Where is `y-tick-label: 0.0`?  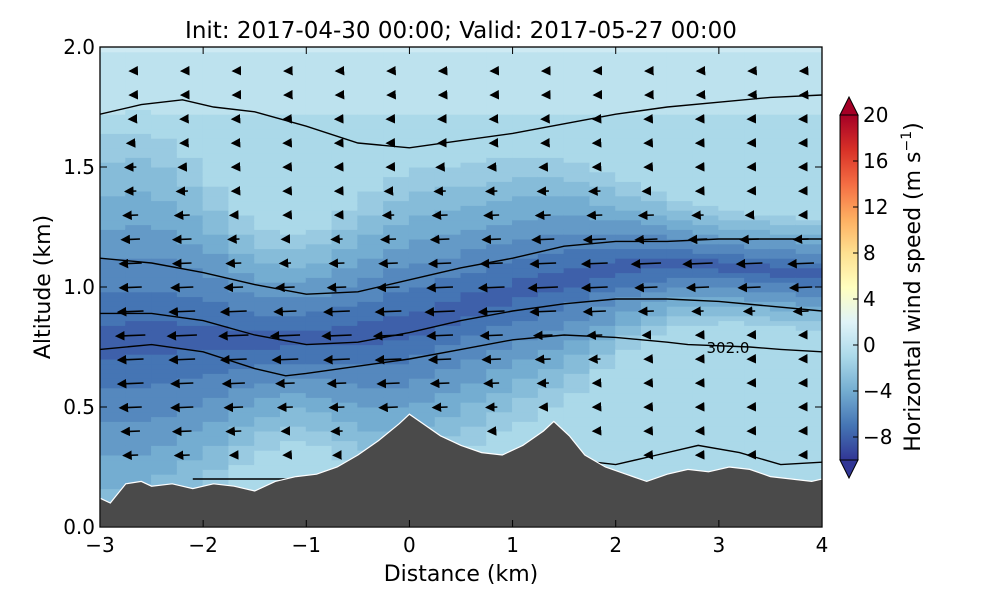
y-tick-label: 0.0 is located at coordinates (79, 527).